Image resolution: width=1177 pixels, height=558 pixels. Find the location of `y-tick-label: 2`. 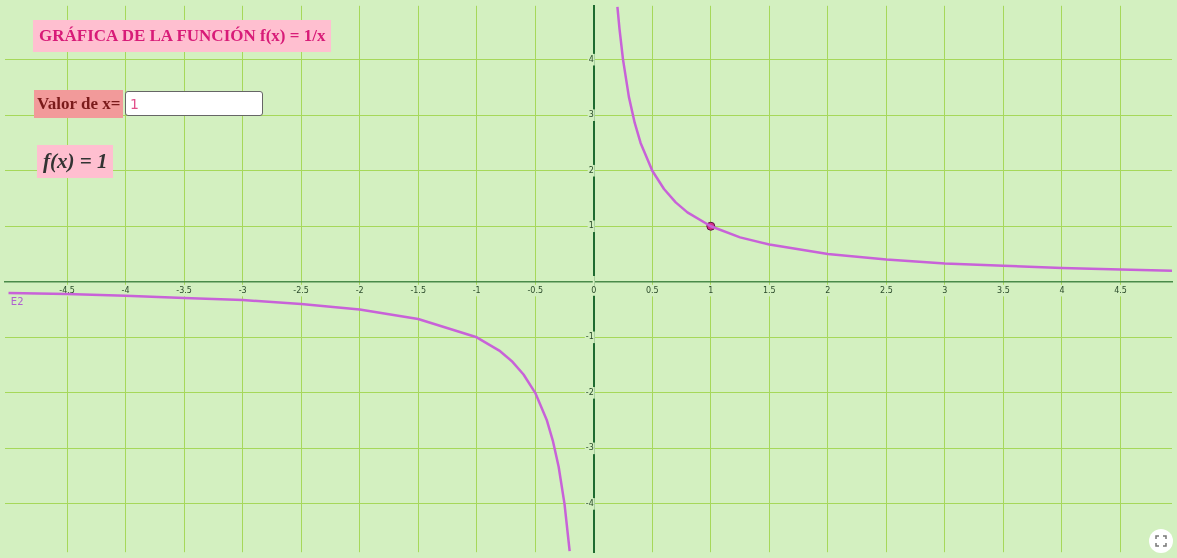

y-tick-label: 2 is located at coordinates (591, 170).